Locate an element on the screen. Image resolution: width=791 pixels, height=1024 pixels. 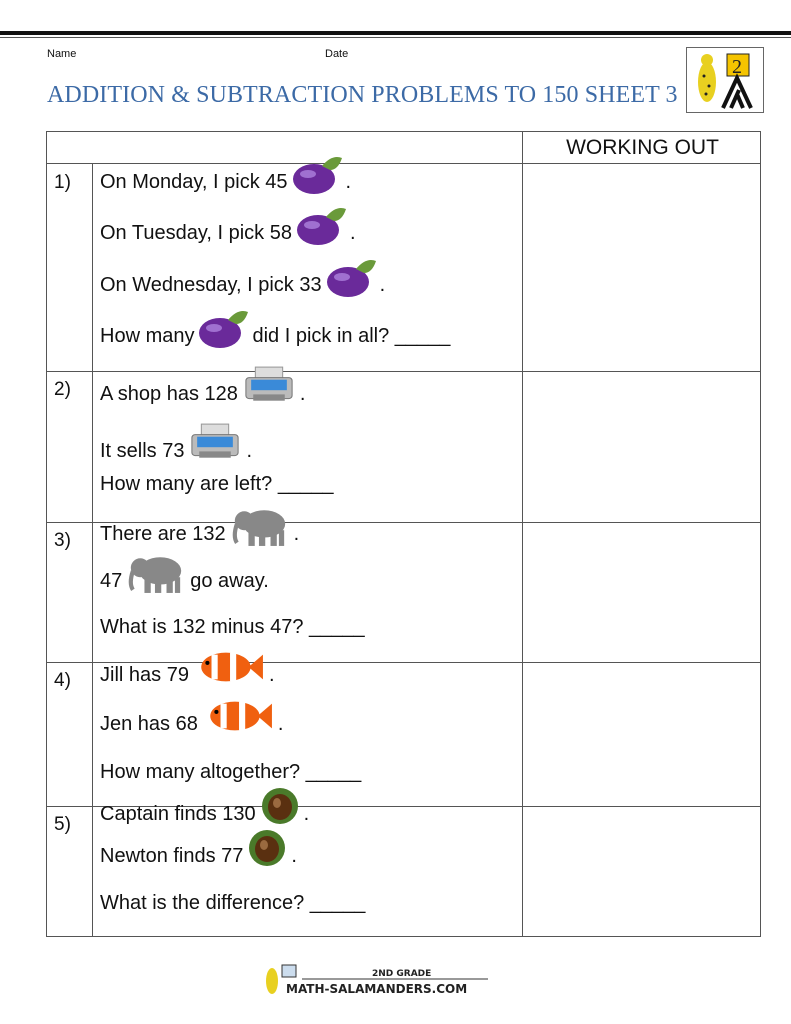
logo-grade-number: 2 is located at coordinates (737, 67).